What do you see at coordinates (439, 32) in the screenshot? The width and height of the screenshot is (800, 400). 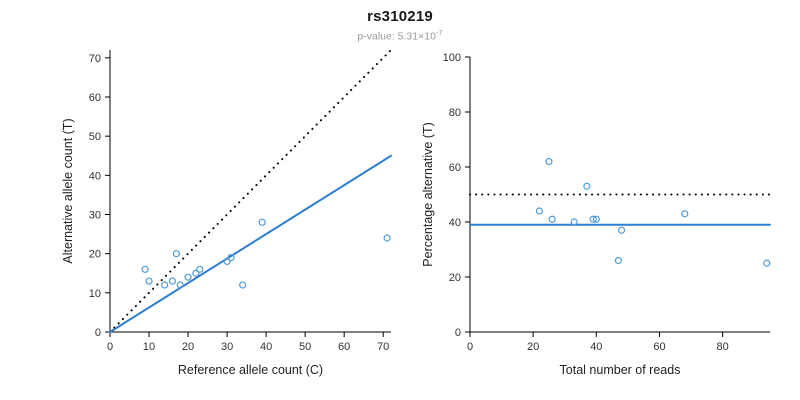 I see `pvalue-exponent: -7` at bounding box center [439, 32].